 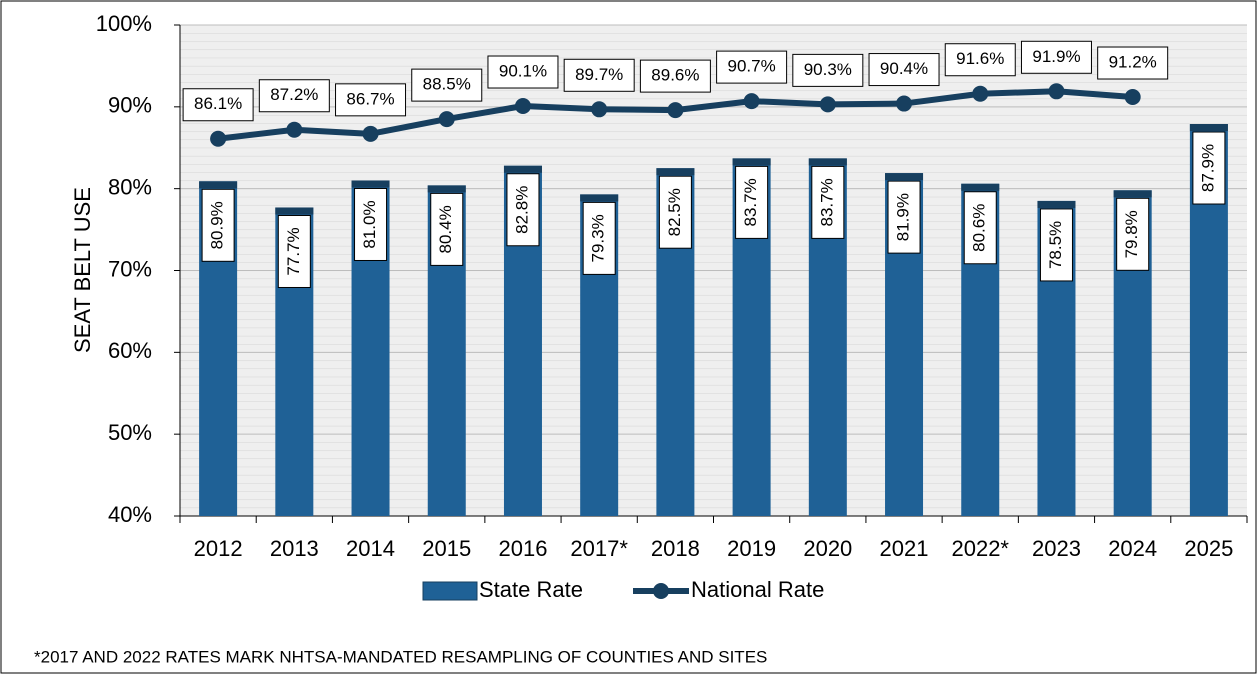 I want to click on data-label: 78.5%, so click(x=1055, y=245).